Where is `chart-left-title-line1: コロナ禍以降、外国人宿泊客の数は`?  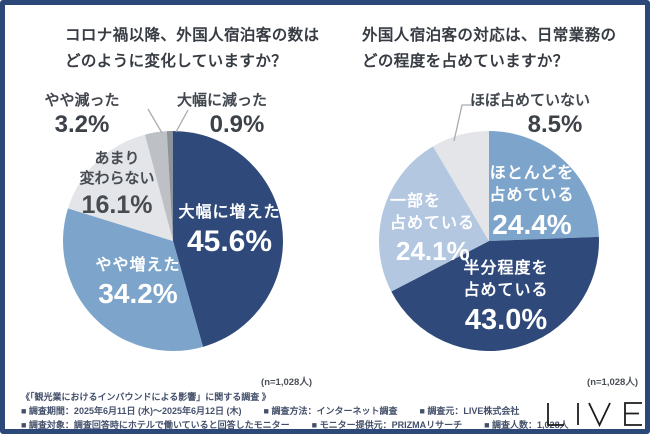
chart-left-title-line1: コロナ禍以降、外国人宿泊客の数は is located at coordinates (192, 35).